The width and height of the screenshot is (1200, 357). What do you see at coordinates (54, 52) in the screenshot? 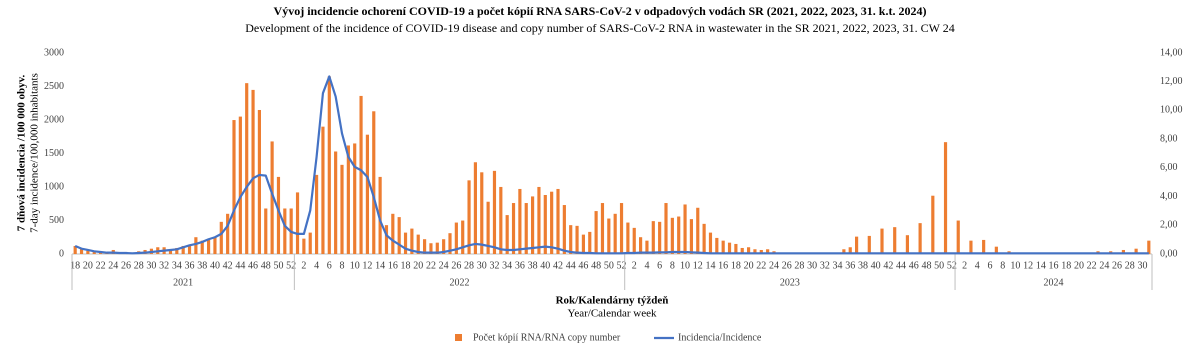
I see `y-tick-label: 3000` at bounding box center [54, 52].